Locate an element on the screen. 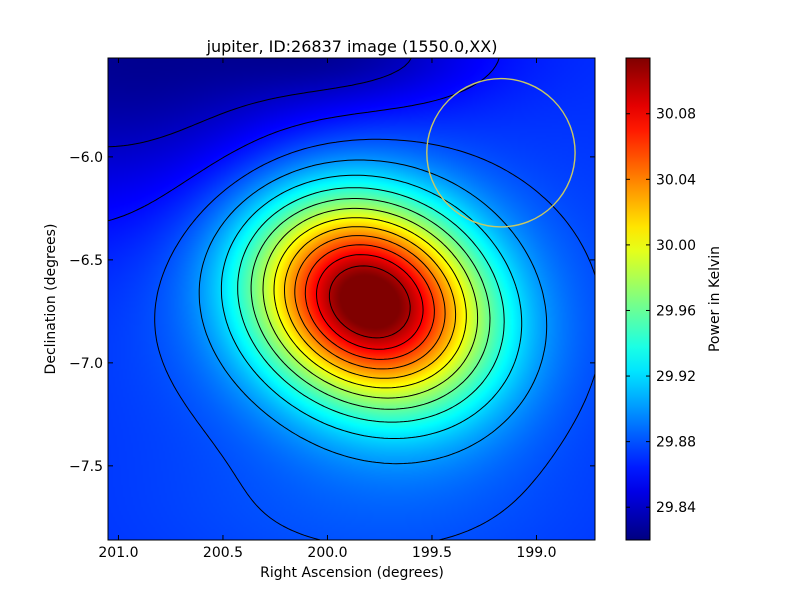 The height and width of the screenshot is (600, 800). colorbar-tick-label: 29.88 is located at coordinates (676, 443).